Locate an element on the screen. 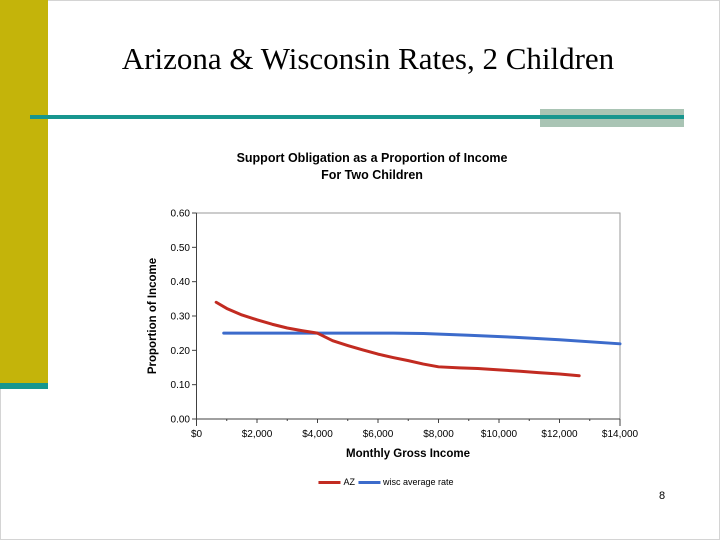  chart-title-line2: For Two Children is located at coordinates (372, 175).